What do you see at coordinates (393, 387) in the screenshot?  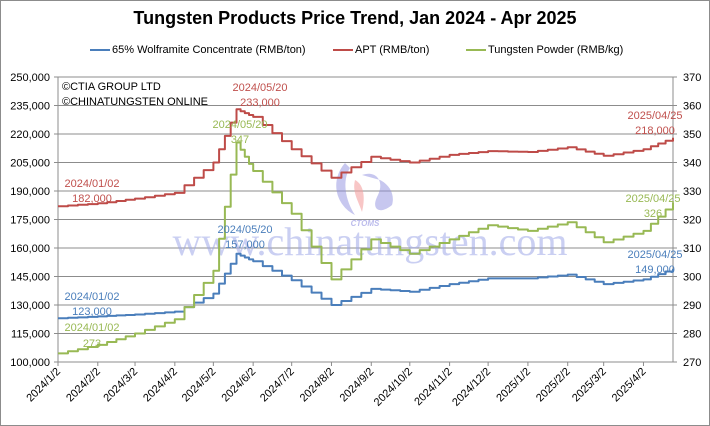 I see `x-tick-label: 2024/10/2` at bounding box center [393, 387].